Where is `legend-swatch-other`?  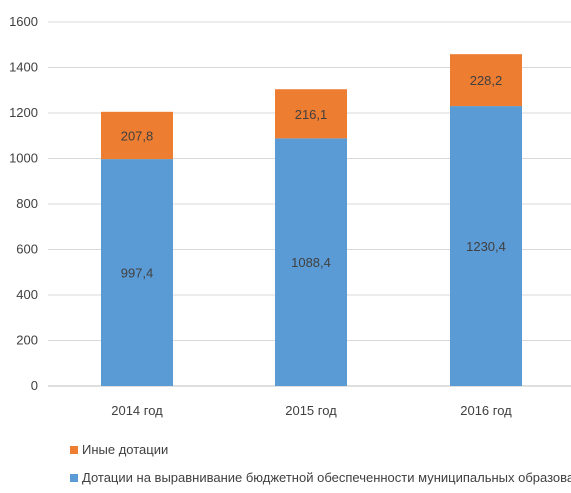
legend-swatch-other is located at coordinates (74, 449).